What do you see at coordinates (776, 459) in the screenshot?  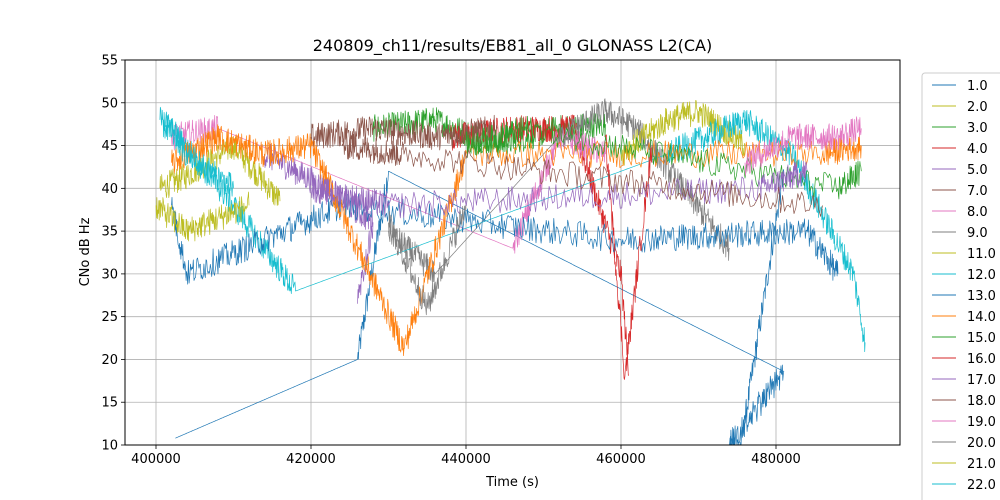 I see `x-tick-label: 480000` at bounding box center [776, 459].